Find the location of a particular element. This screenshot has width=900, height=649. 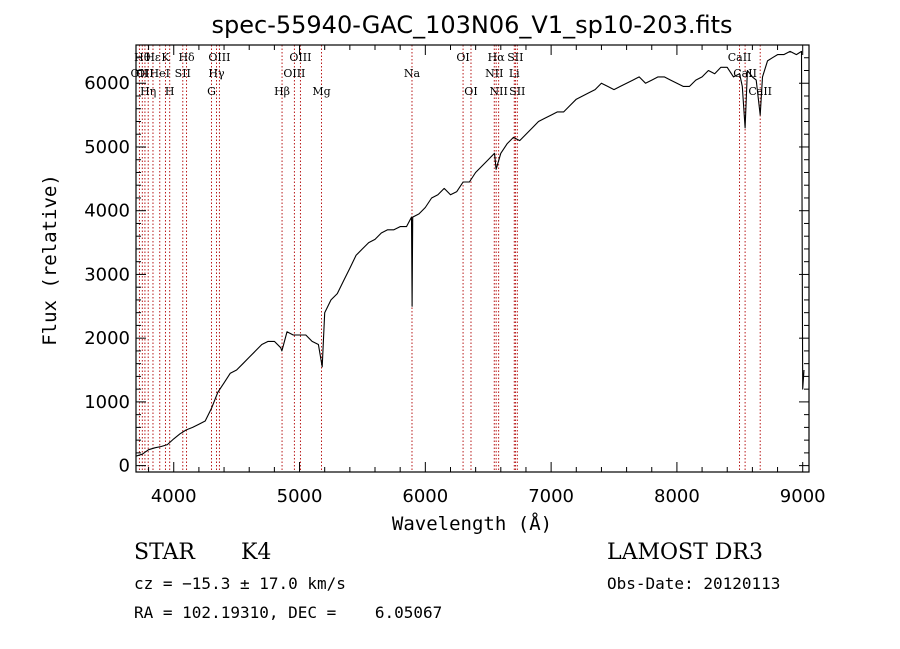

object-subclass: K4 is located at coordinates (256, 552).